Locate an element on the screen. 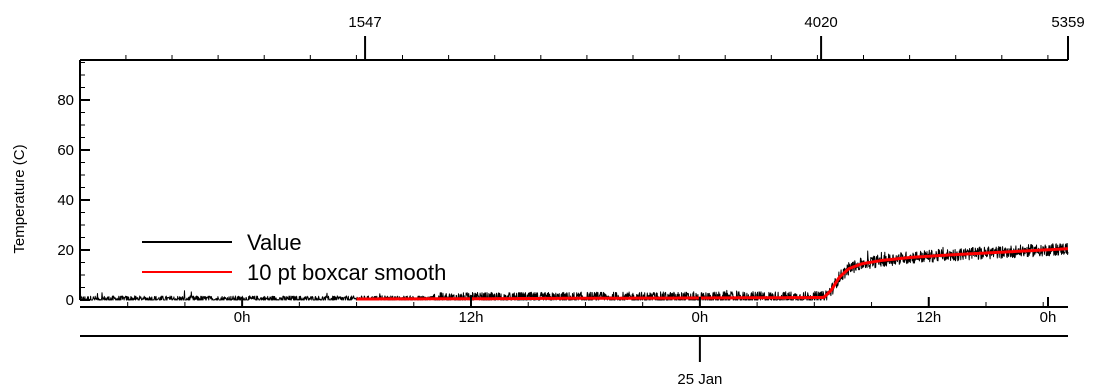 Image resolution: width=1101 pixels, height=391 pixels. legend-label-value: Value is located at coordinates (274, 242).